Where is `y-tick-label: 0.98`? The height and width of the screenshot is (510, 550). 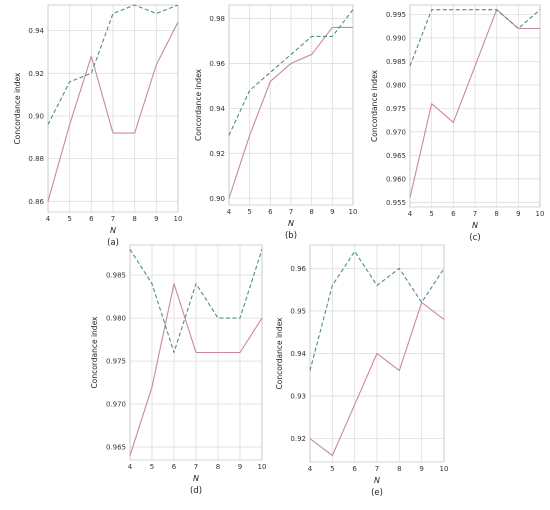
y-tick-label: 0.98 is located at coordinates (217, 19).